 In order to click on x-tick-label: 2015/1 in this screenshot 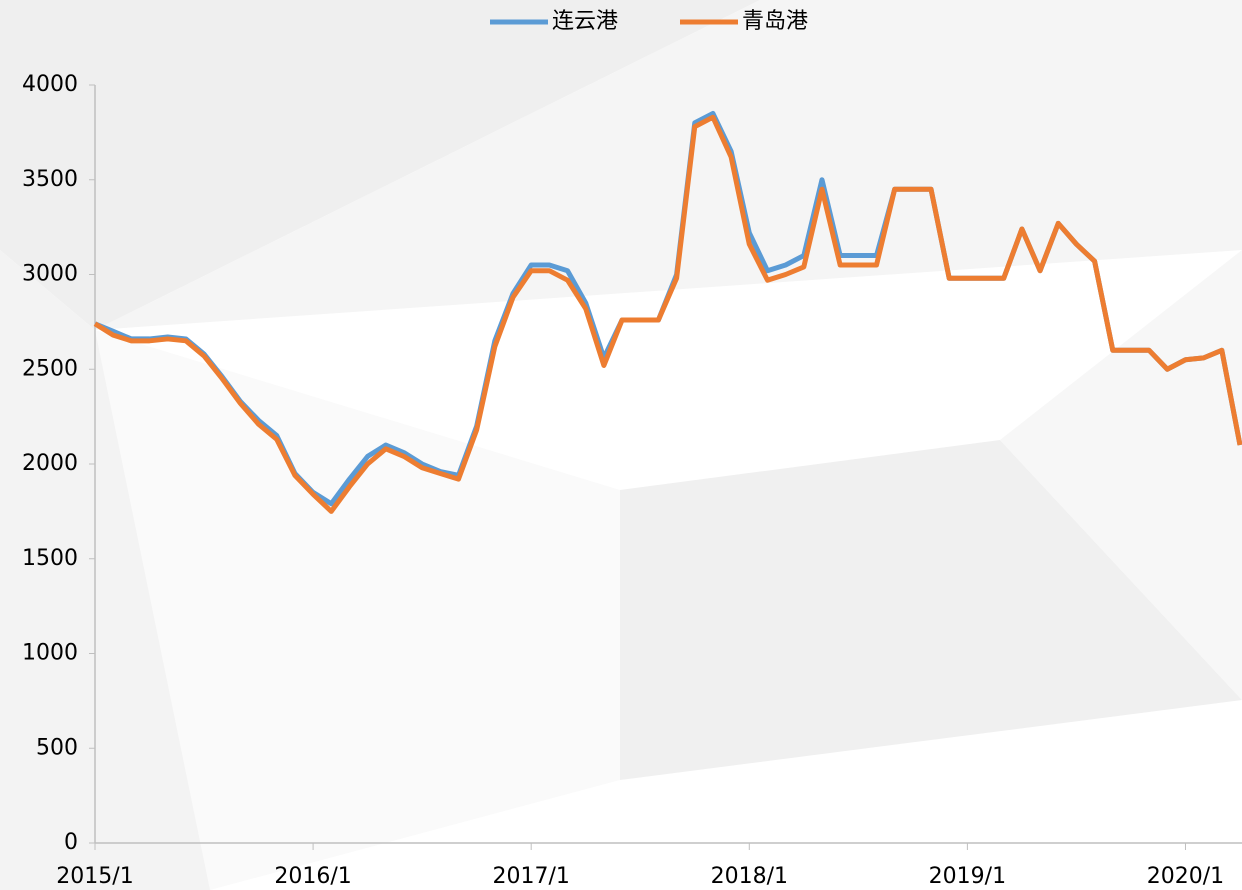, I will do `click(94, 876)`.